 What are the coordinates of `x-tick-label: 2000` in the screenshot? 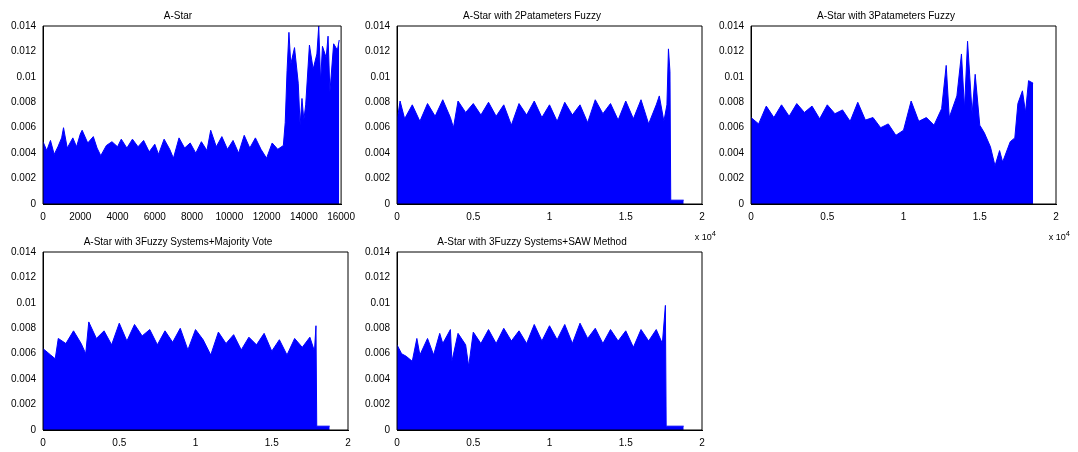 It's located at (80, 216).